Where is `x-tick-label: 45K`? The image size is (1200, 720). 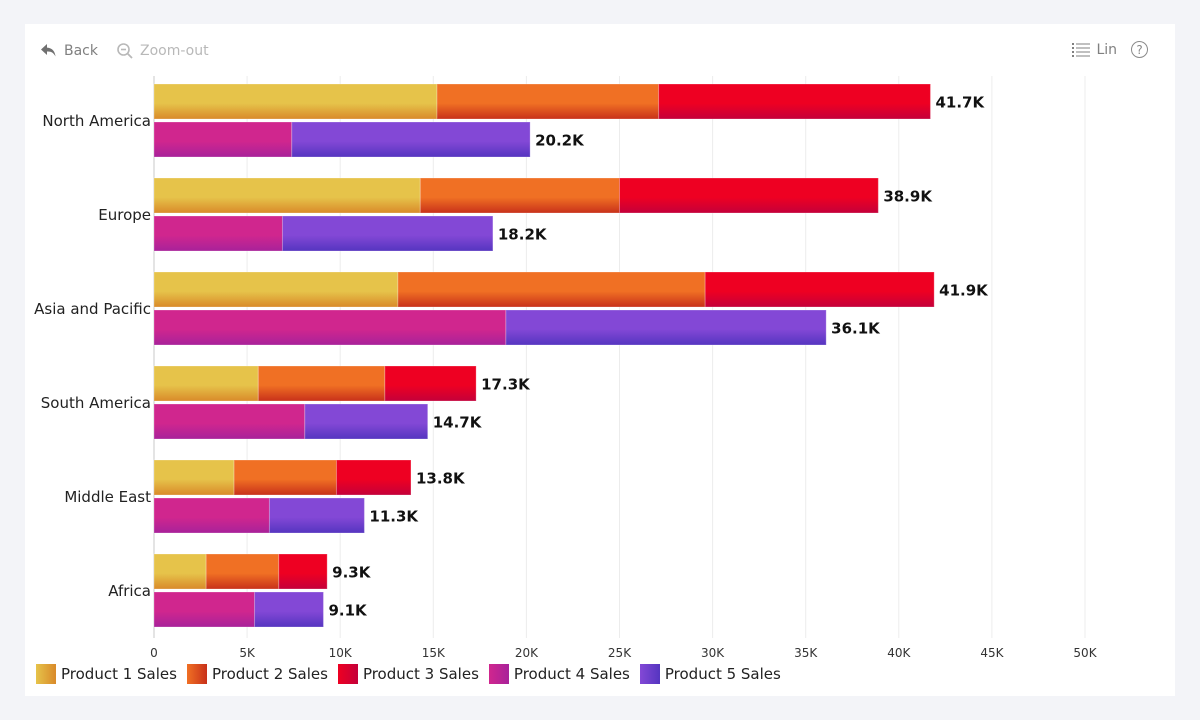
x-tick-label: 45K is located at coordinates (992, 653).